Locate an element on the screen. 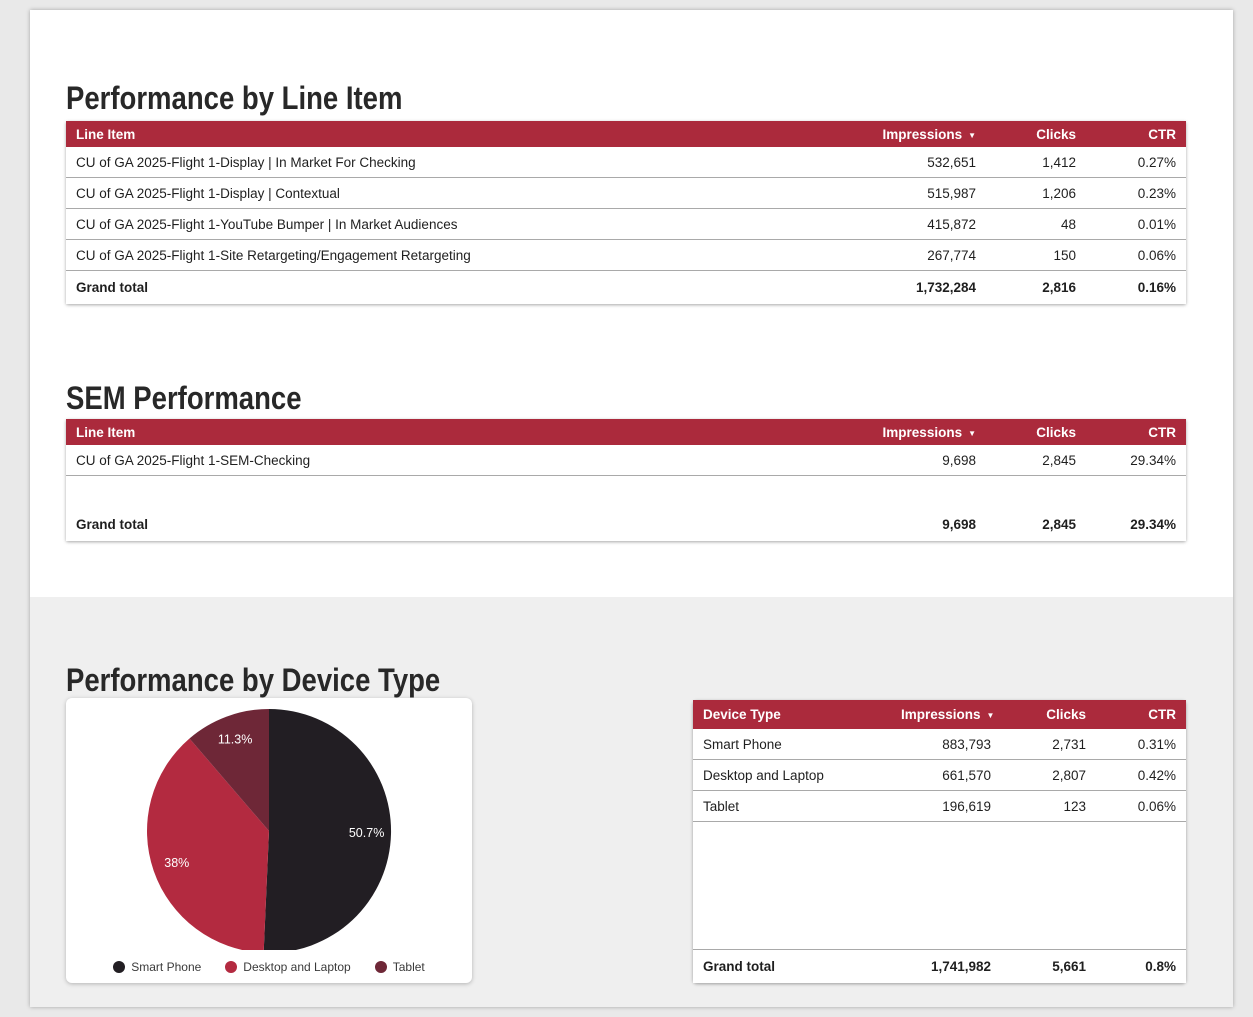  ctr-value: 0.42% is located at coordinates (1156, 775).